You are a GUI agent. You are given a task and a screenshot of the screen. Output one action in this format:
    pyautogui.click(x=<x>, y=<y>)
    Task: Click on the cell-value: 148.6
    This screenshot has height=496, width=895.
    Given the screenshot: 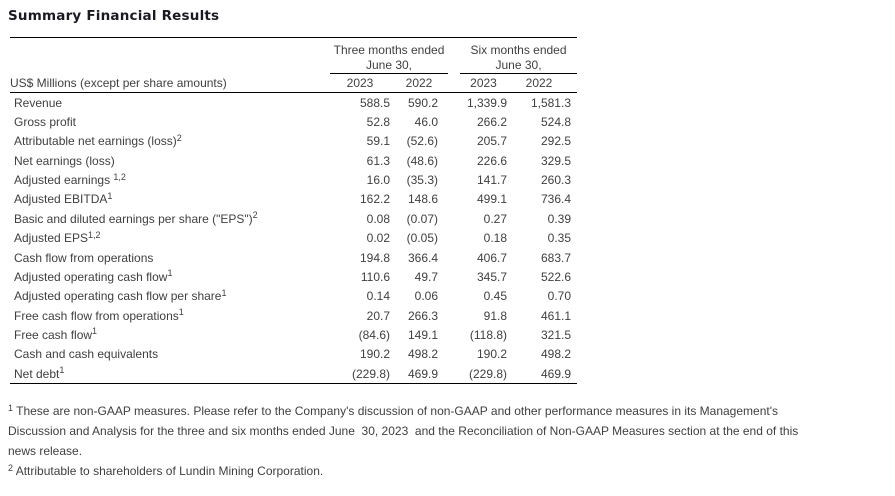 What is the action you would take?
    pyautogui.click(x=422, y=199)
    